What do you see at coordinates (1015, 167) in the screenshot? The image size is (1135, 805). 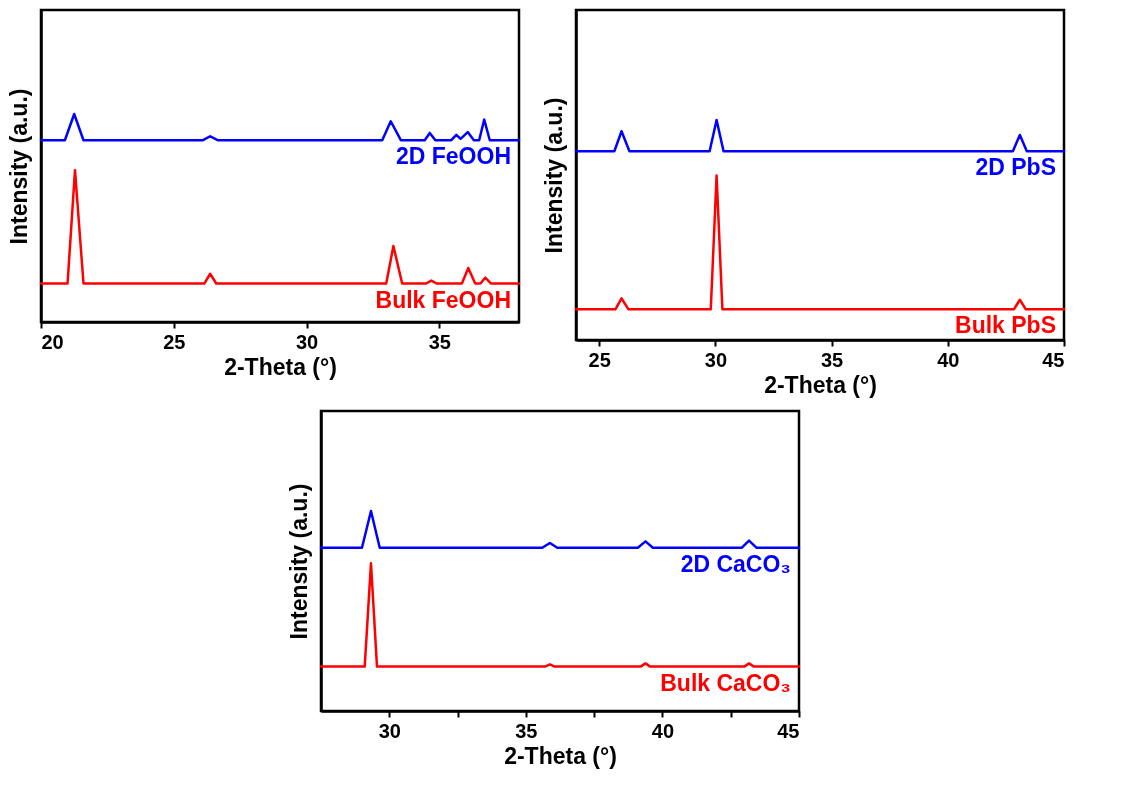 I see `series-label: 2D PbS` at bounding box center [1015, 167].